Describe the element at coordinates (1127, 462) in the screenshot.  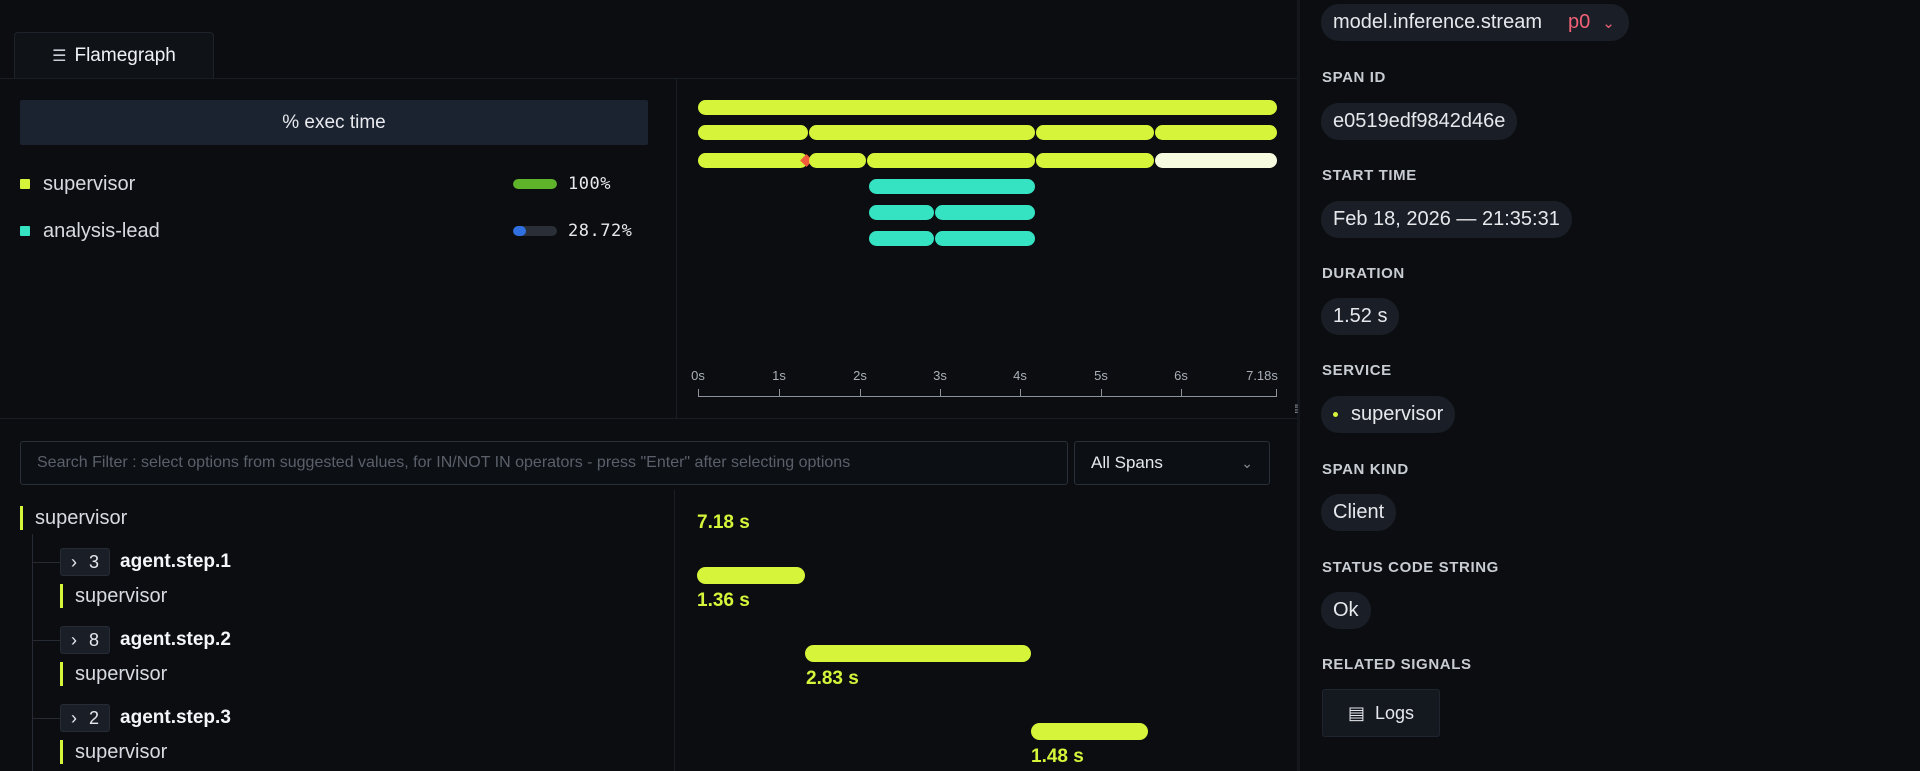
I see `span-scope-value: All Spans` at that location.